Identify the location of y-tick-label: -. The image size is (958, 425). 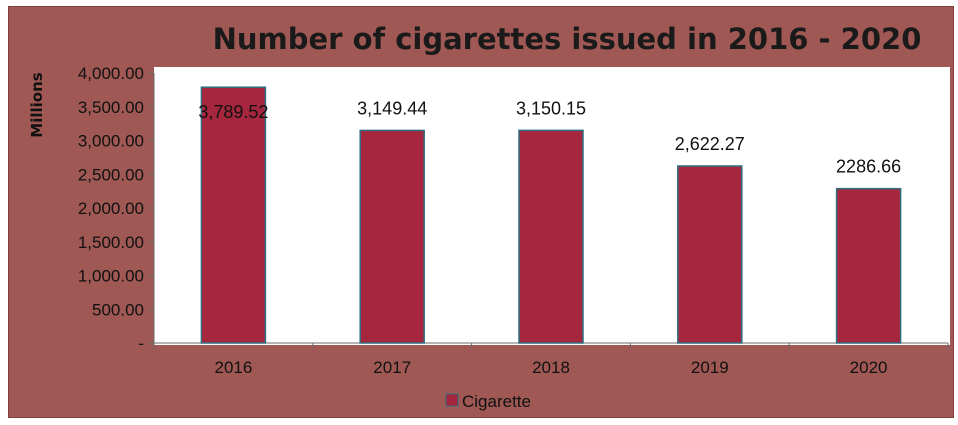
(141, 343).